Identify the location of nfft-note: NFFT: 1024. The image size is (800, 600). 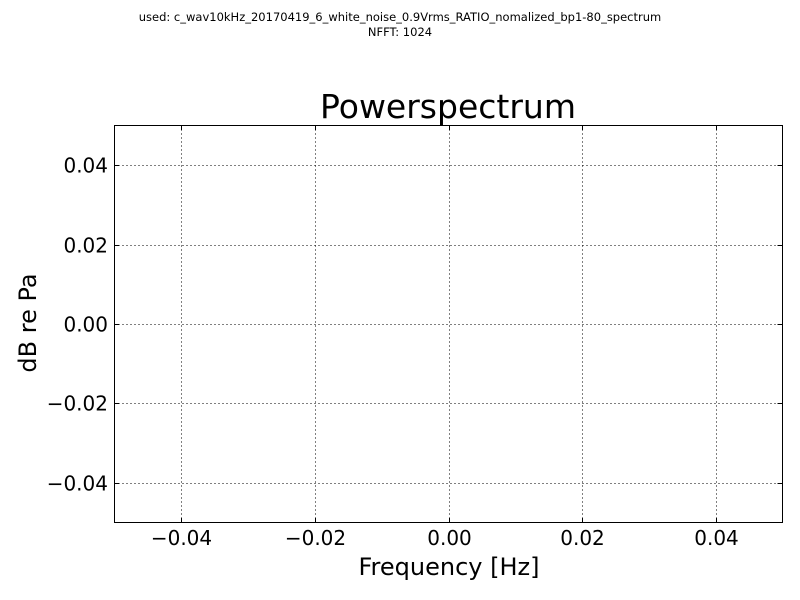
(400, 32).